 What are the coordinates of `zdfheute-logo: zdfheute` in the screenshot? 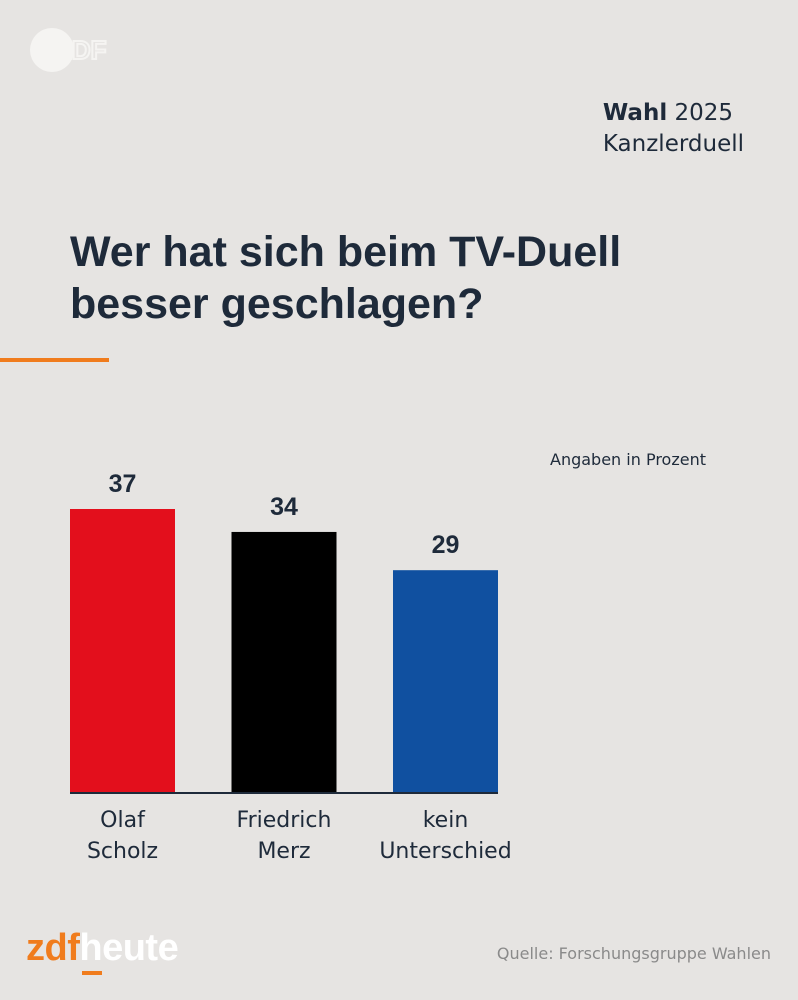 It's located at (102, 948).